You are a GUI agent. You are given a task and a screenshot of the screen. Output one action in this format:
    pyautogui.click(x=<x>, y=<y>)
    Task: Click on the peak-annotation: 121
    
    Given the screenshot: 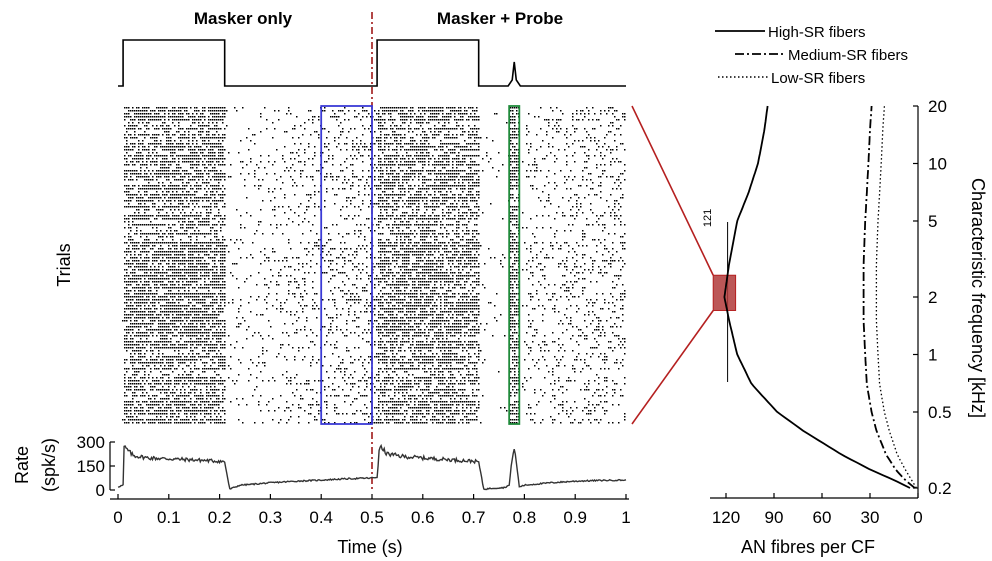 What is the action you would take?
    pyautogui.click(x=708, y=218)
    